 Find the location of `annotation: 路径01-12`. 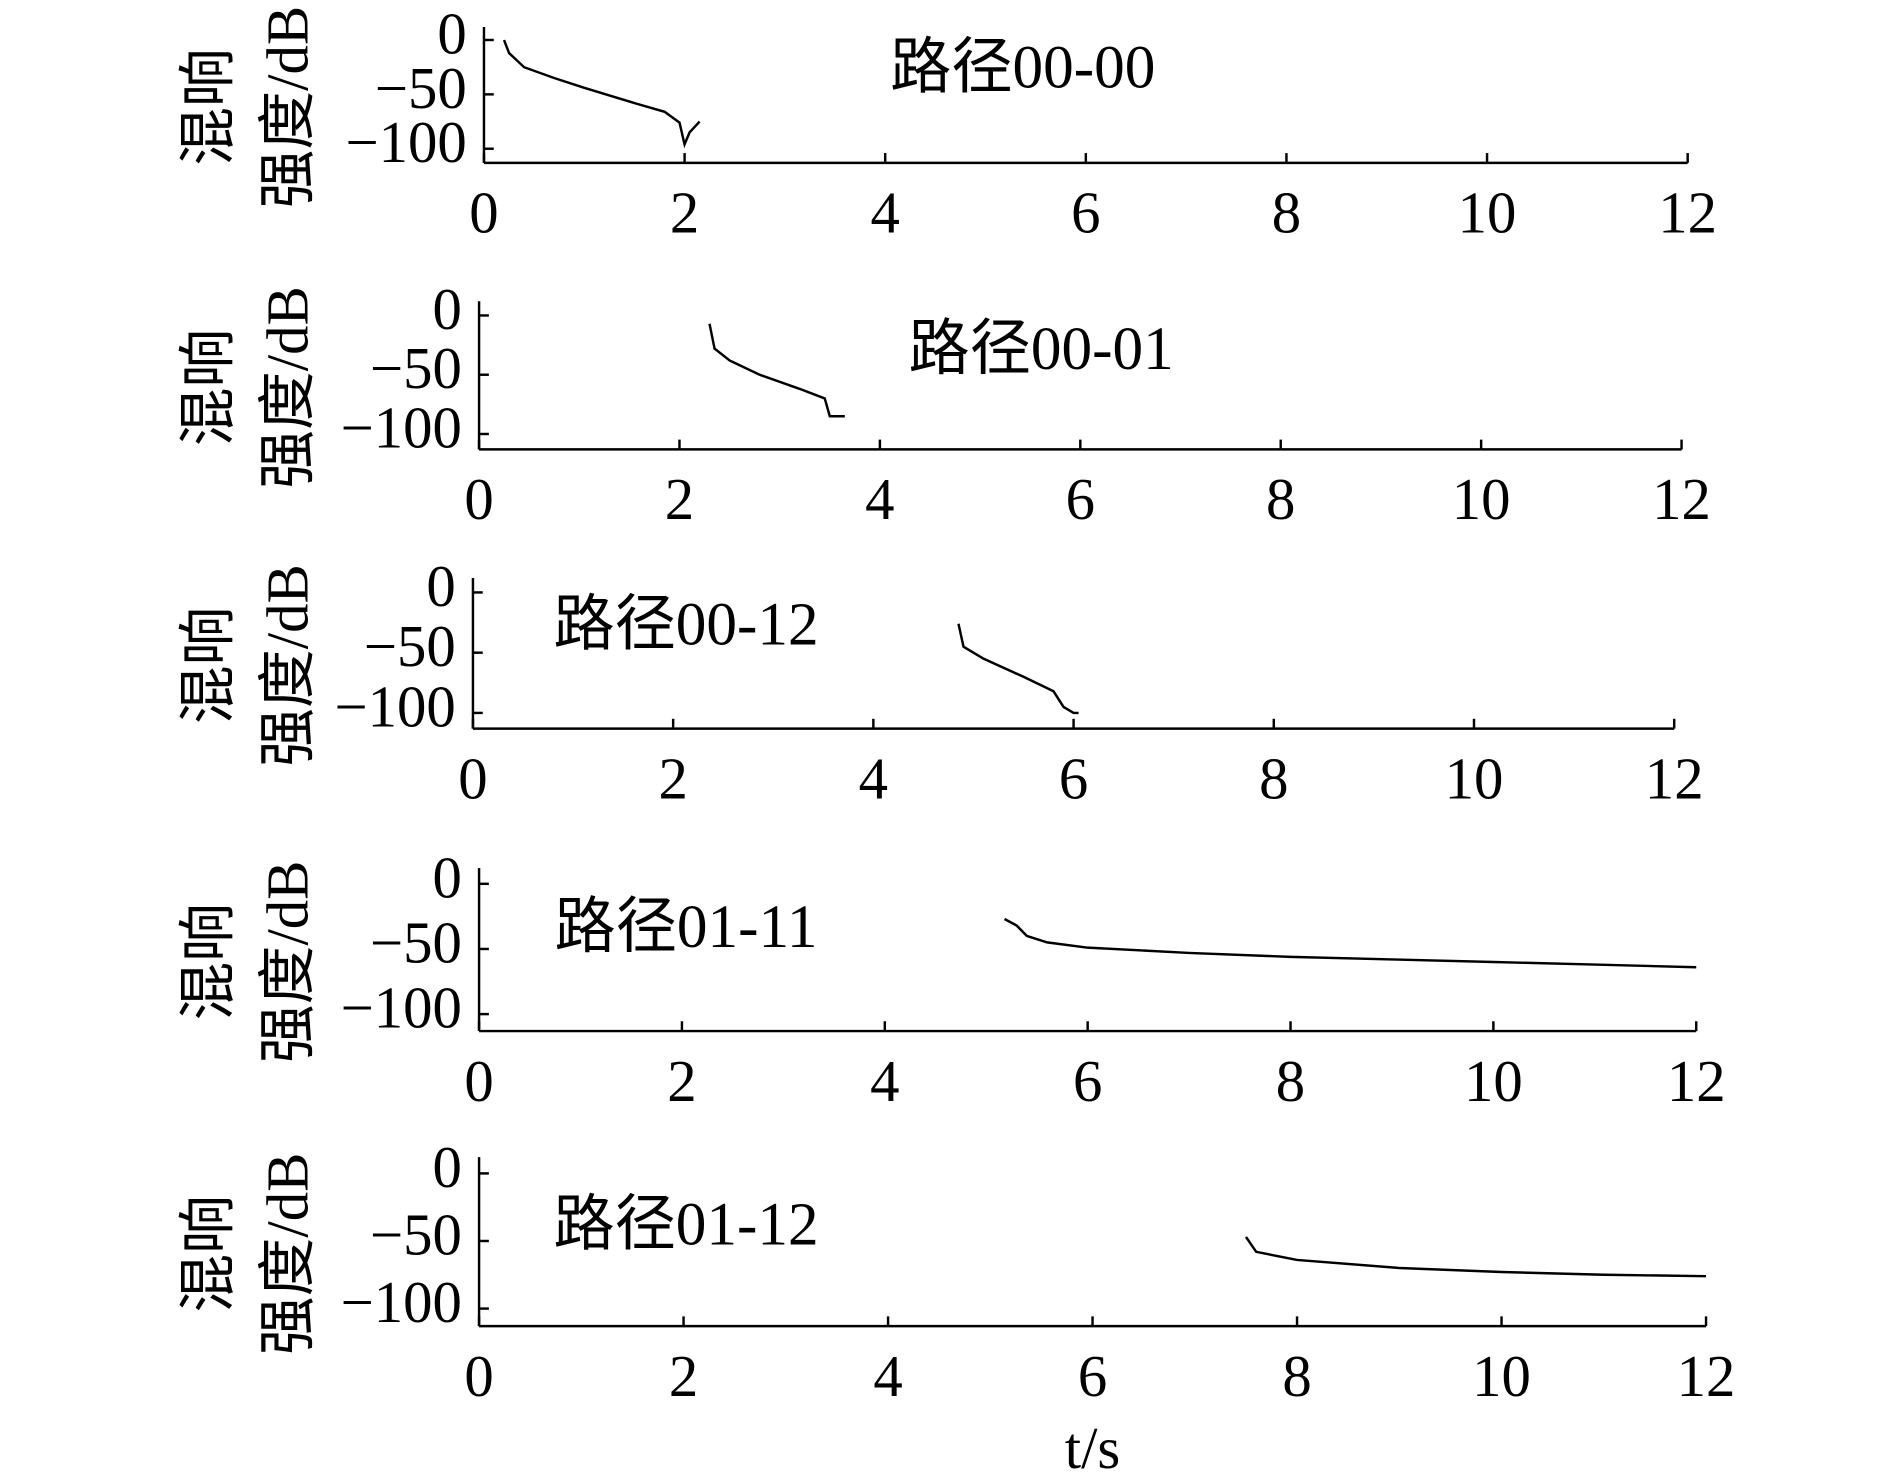

annotation: 路径01-12 is located at coordinates (685, 1225).